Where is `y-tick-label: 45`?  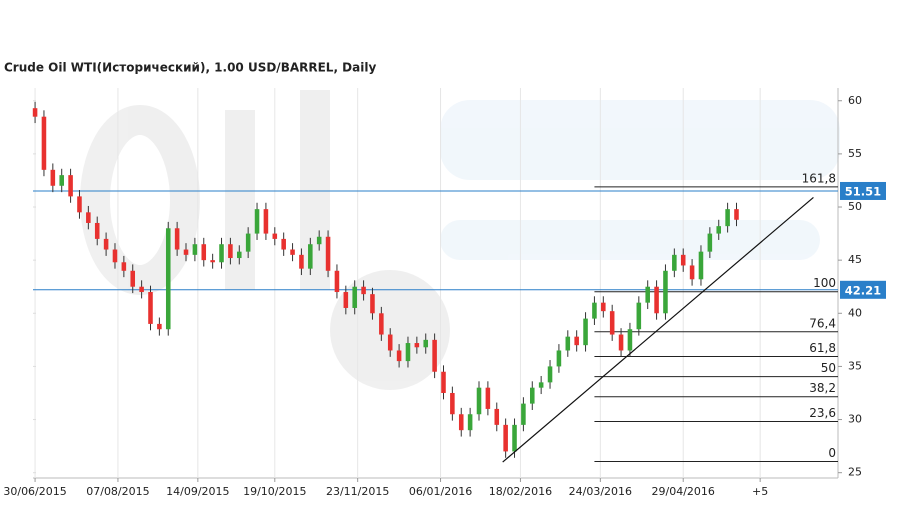
y-tick-label: 45 is located at coordinates (855, 259).